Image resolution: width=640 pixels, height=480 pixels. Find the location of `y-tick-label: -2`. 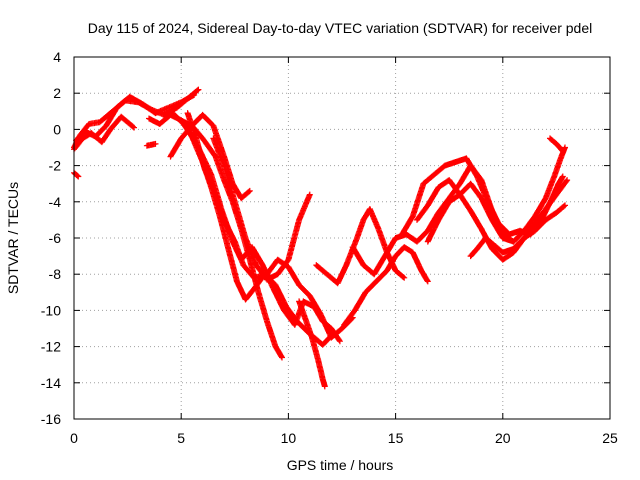

y-tick-label: -2 is located at coordinates (55, 166).